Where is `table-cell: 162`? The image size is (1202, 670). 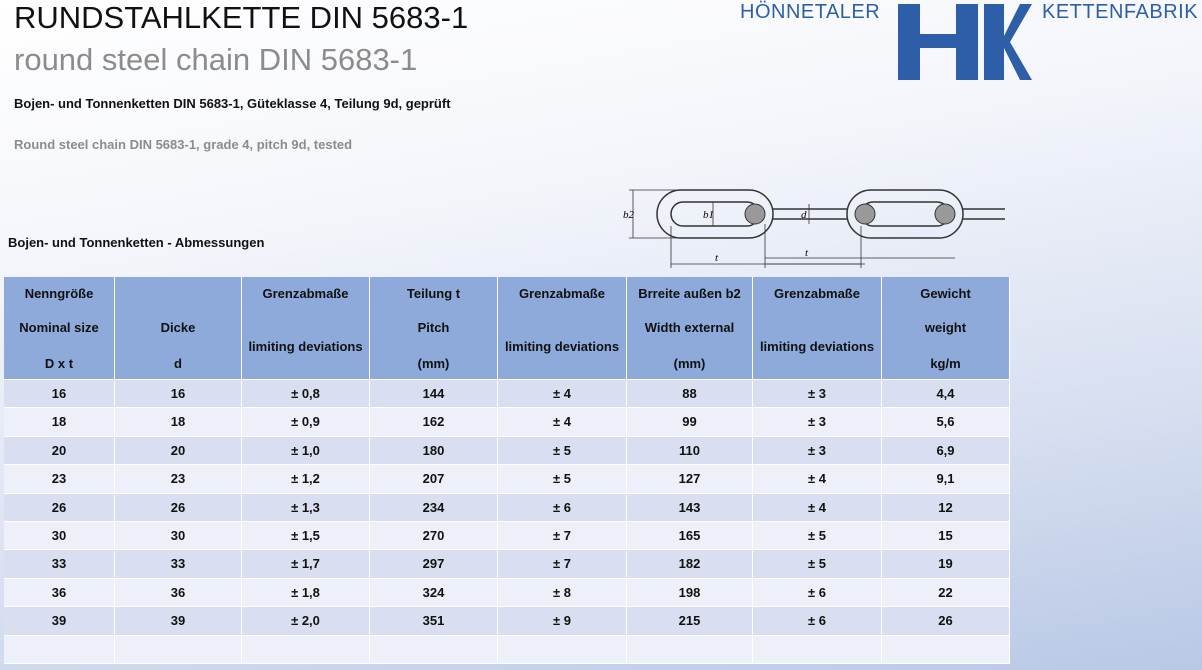
table-cell: 162 is located at coordinates (434, 422).